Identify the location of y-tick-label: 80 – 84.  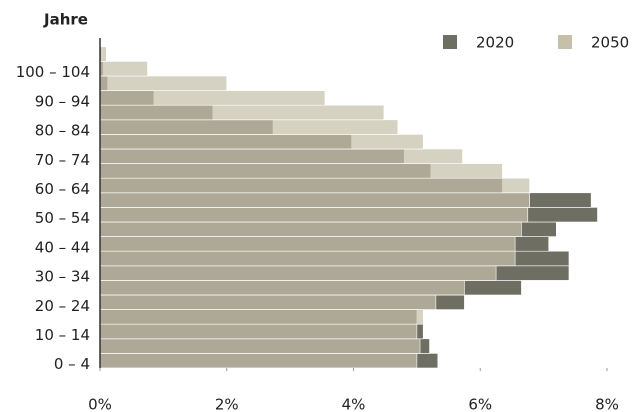
(62, 131).